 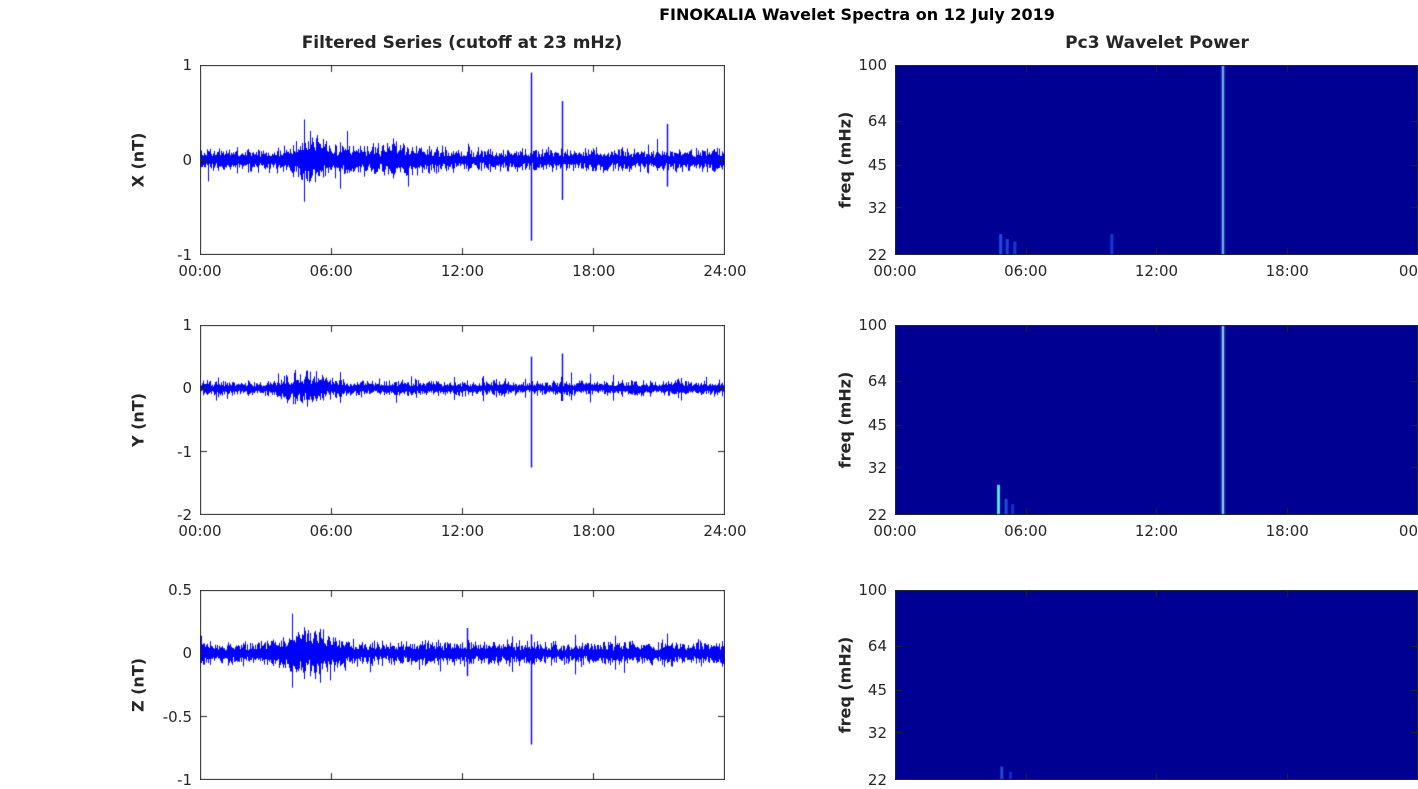 I want to click on panel-filtered-z, so click(x=462, y=685).